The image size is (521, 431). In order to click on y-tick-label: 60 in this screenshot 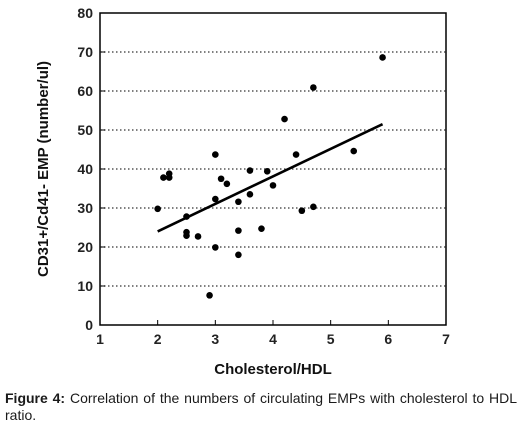, I will do `click(85, 91)`.